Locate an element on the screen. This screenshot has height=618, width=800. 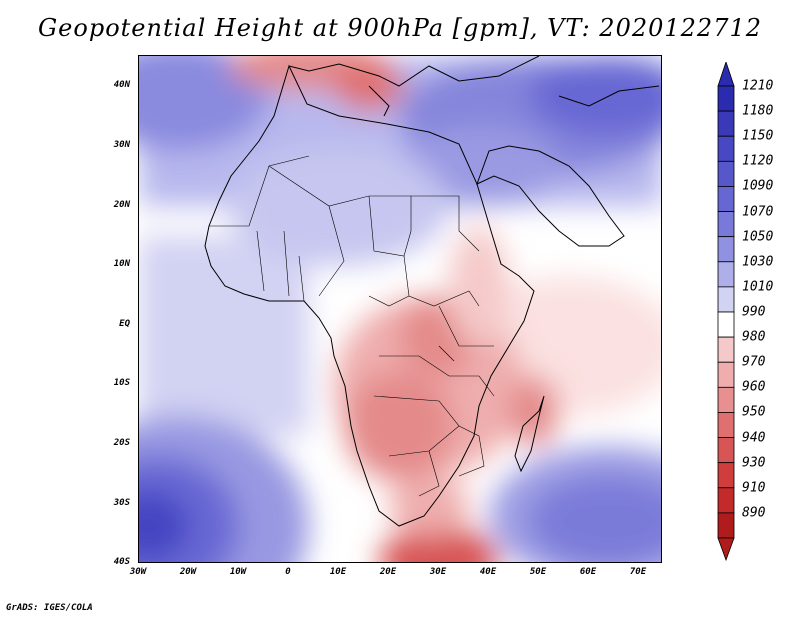
colorbar-label: 890 is located at coordinates (754, 513).